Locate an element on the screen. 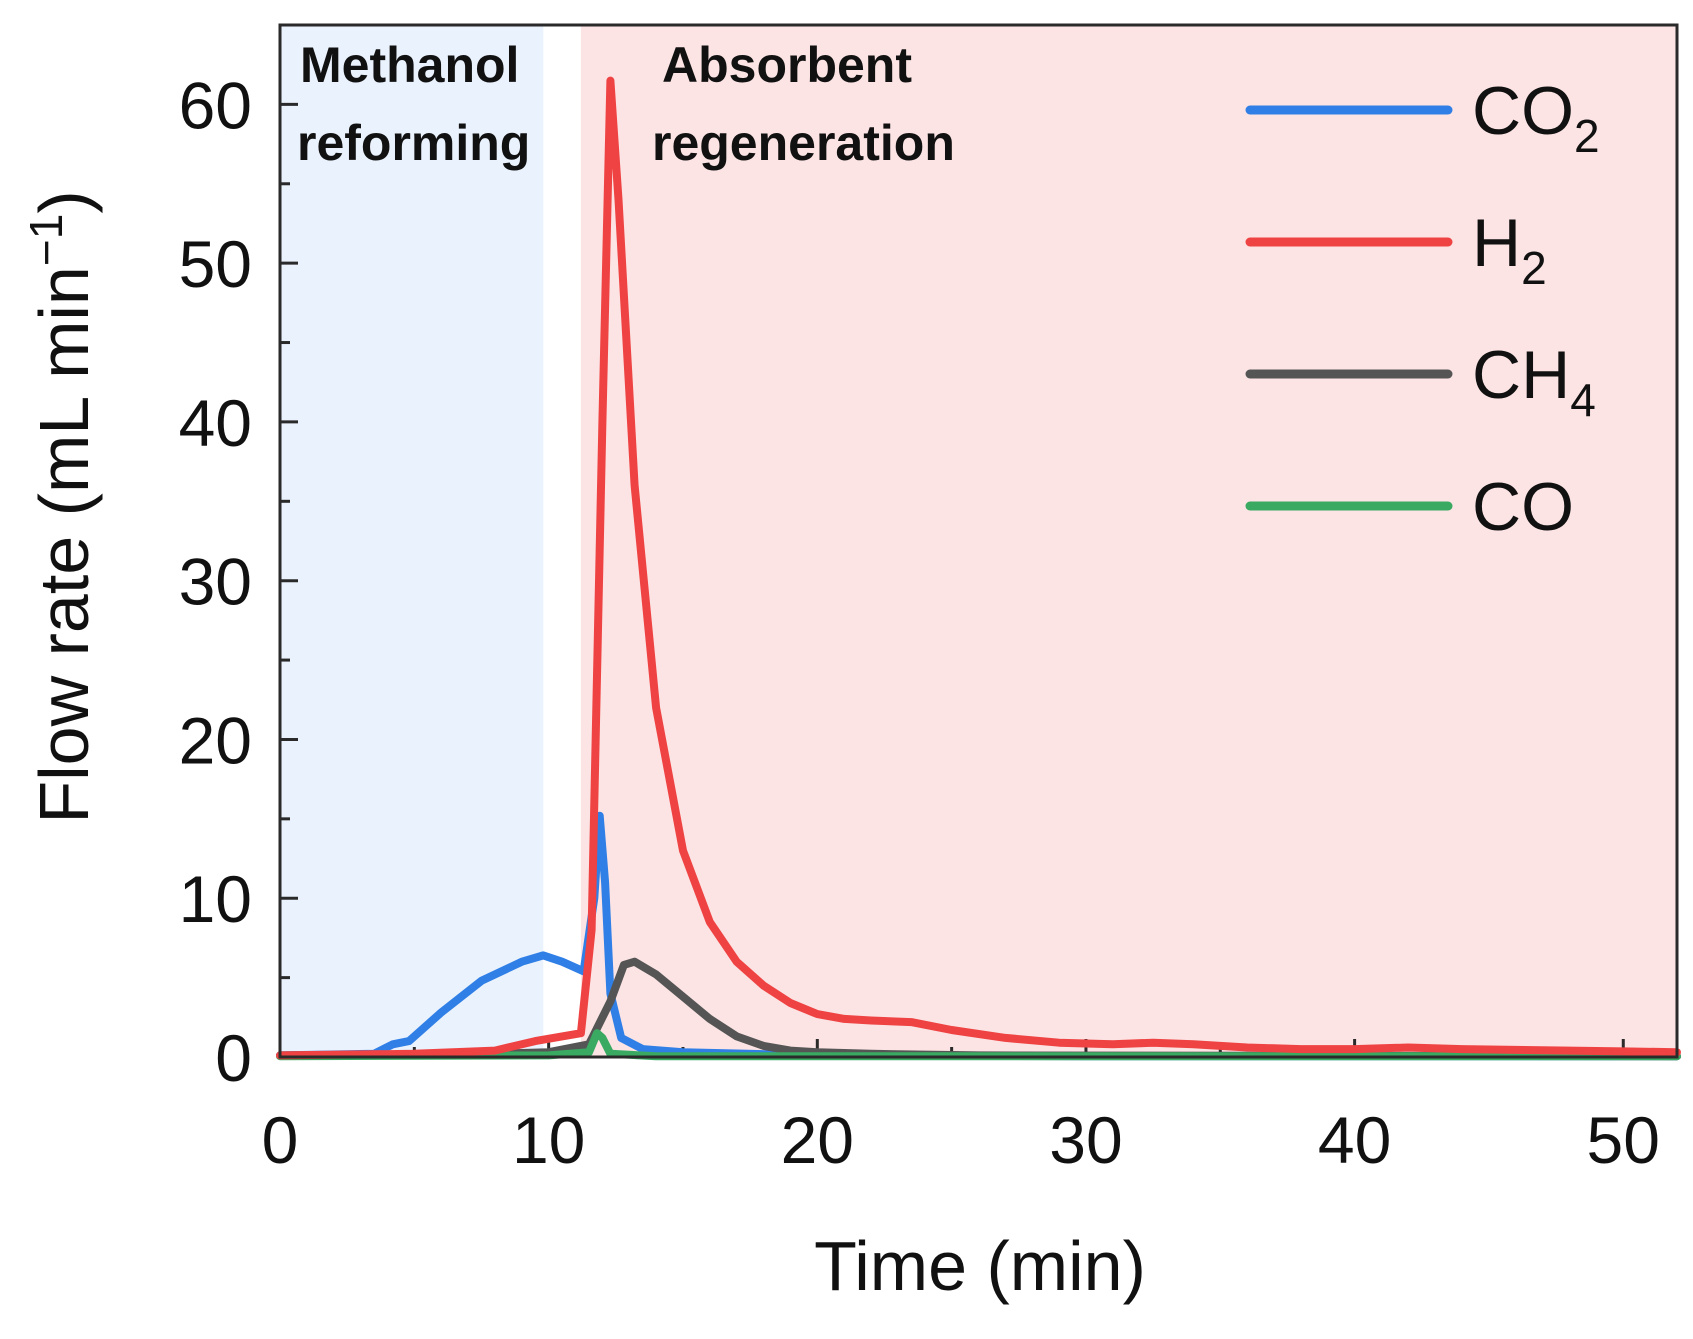 The height and width of the screenshot is (1339, 1693). region-label-absorbent-line1: Absorbent is located at coordinates (787, 65).